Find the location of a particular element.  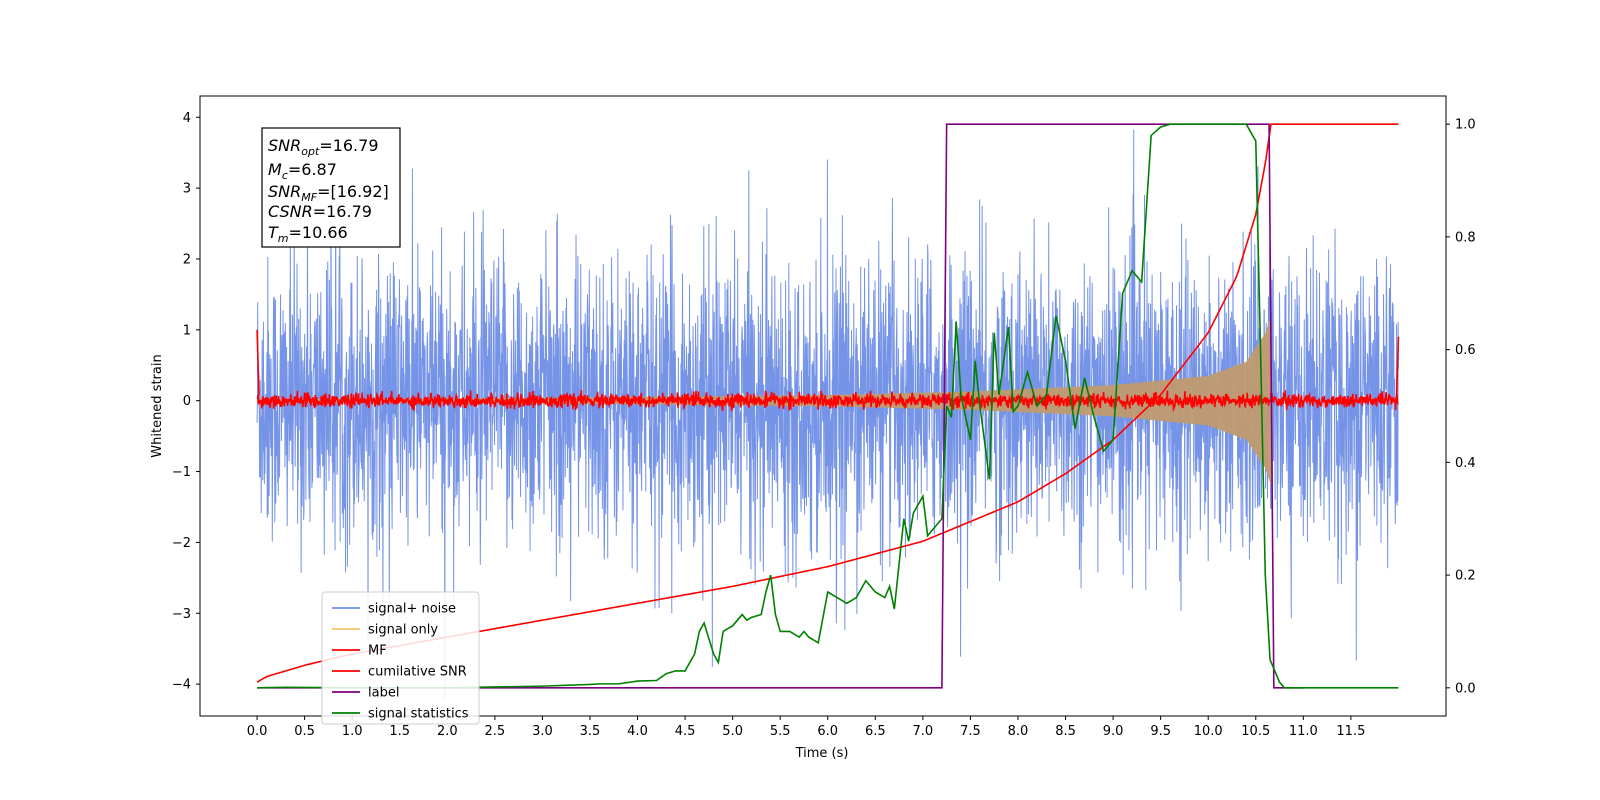

y-axis-title: Whitened strain is located at coordinates (157, 405).